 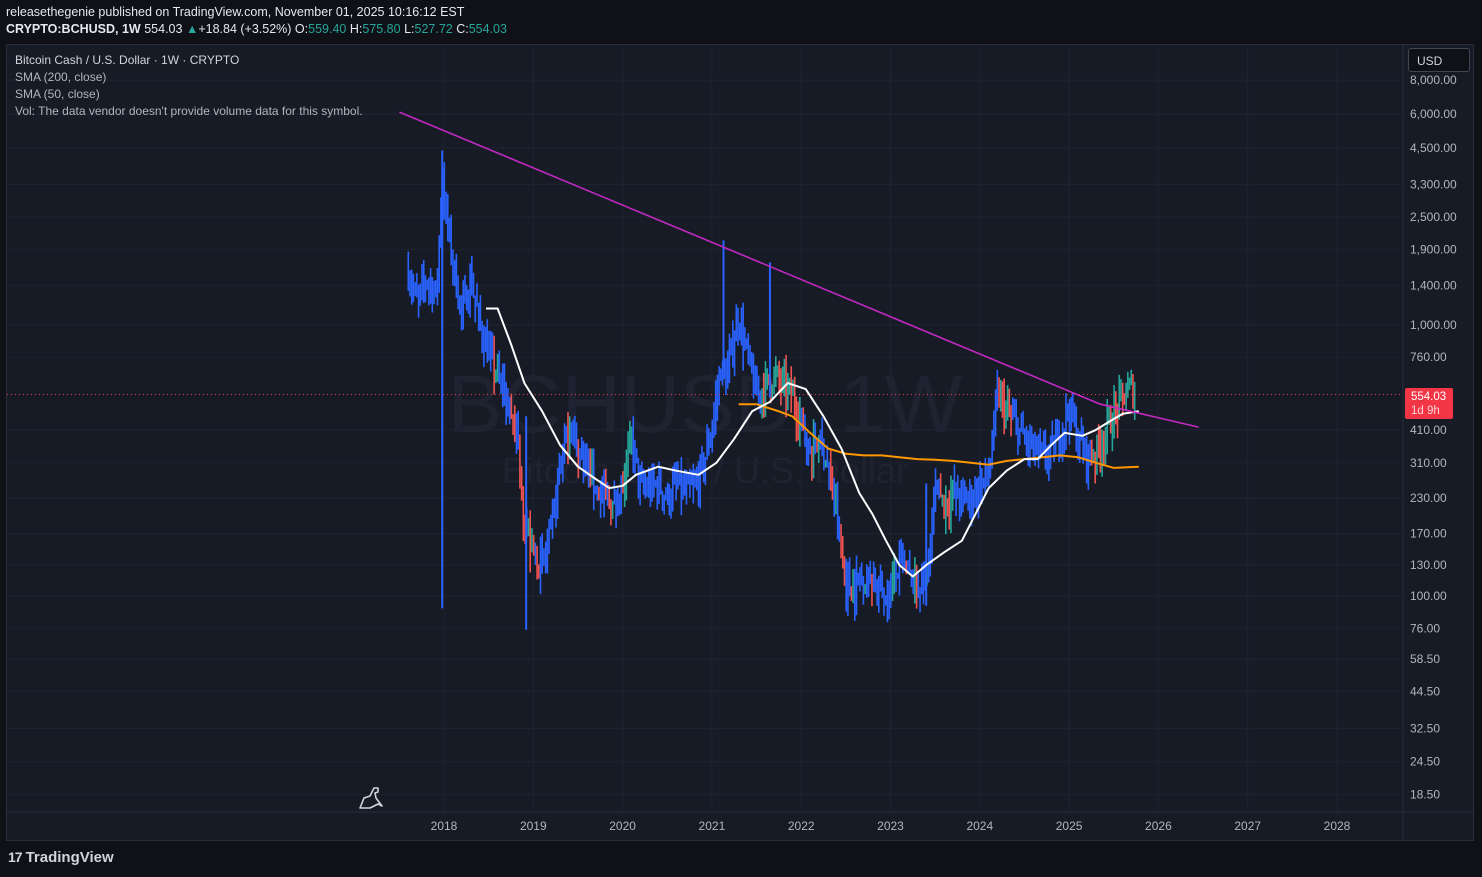 I want to click on close-value: 554.03, so click(x=487, y=29).